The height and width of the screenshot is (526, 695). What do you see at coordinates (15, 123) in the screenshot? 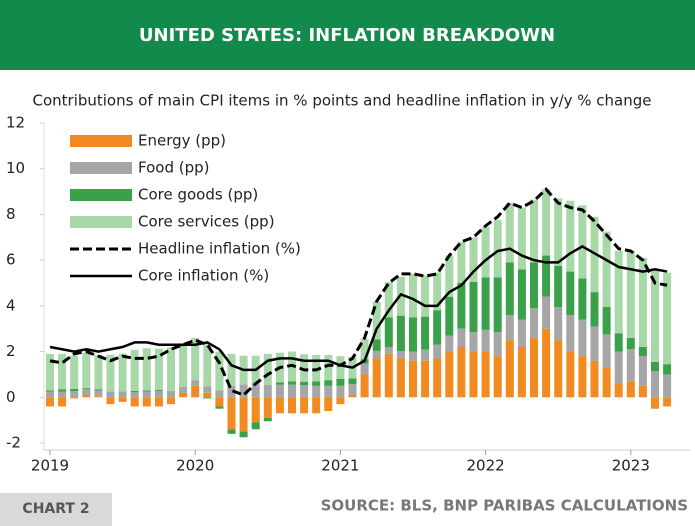
I see `y-tick-label: 12` at bounding box center [15, 123].